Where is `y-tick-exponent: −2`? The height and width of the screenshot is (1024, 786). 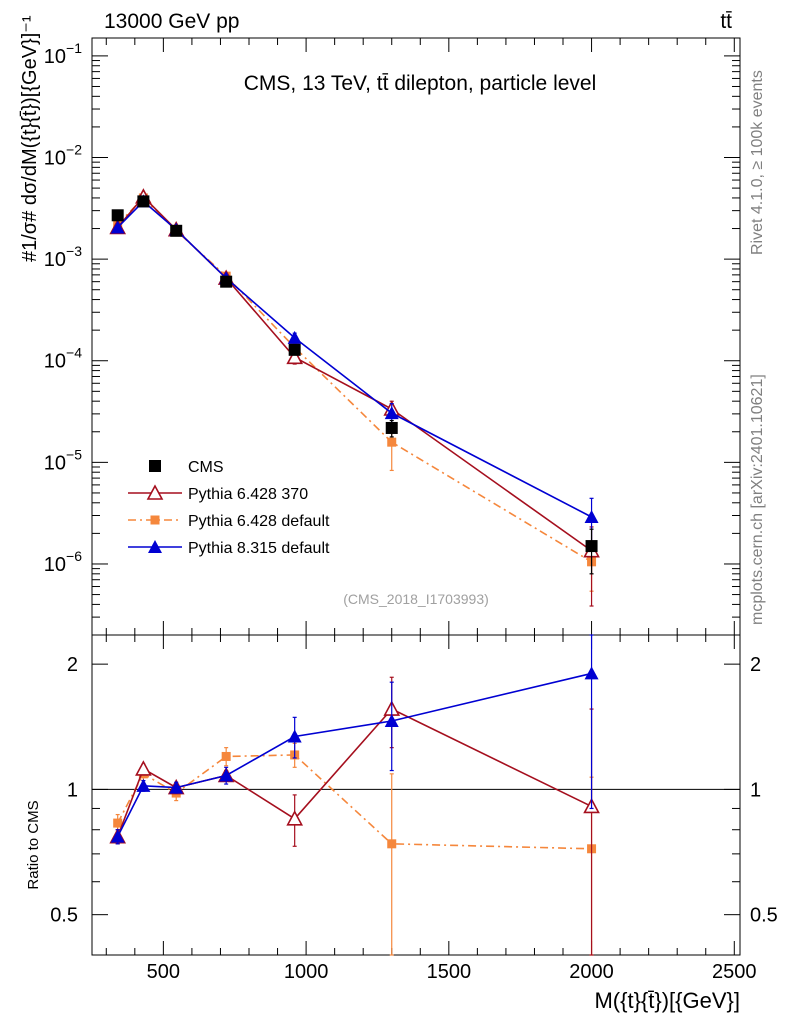 y-tick-exponent: −2 is located at coordinates (74, 150).